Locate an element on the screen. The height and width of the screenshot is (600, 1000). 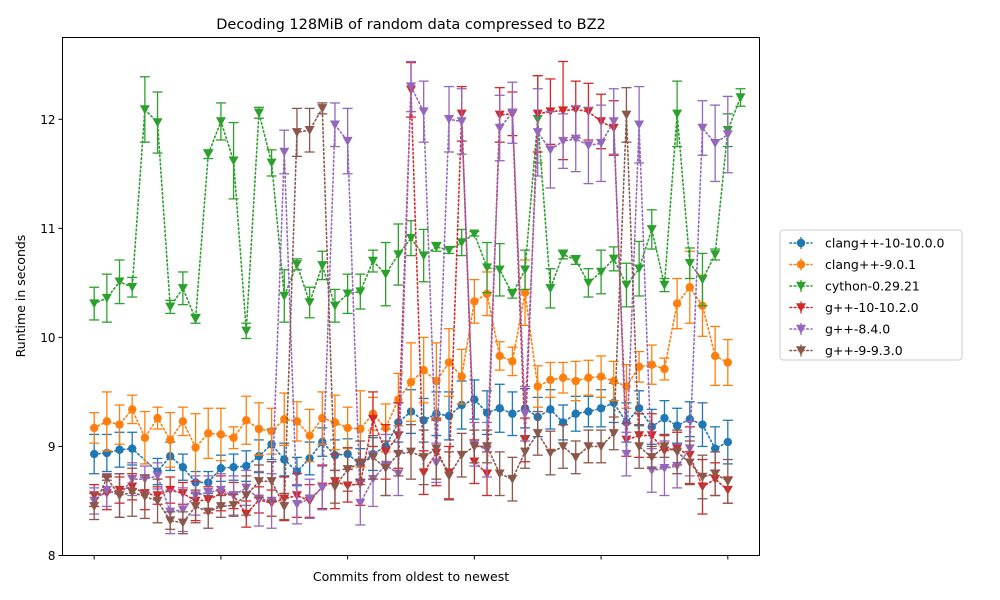
legend-entry: clang++-9.0.1 is located at coordinates (852, 264).